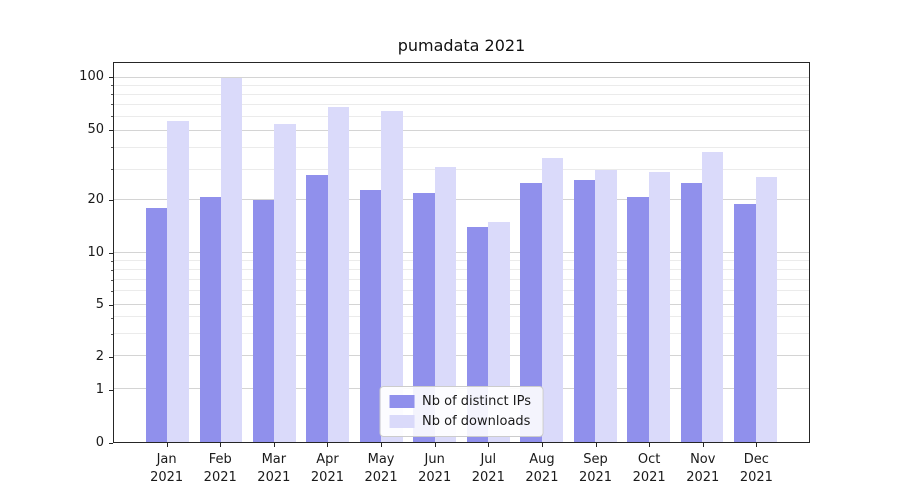 The width and height of the screenshot is (900, 500). I want to click on legend-item-downloads: Nb of downloads, so click(460, 421).